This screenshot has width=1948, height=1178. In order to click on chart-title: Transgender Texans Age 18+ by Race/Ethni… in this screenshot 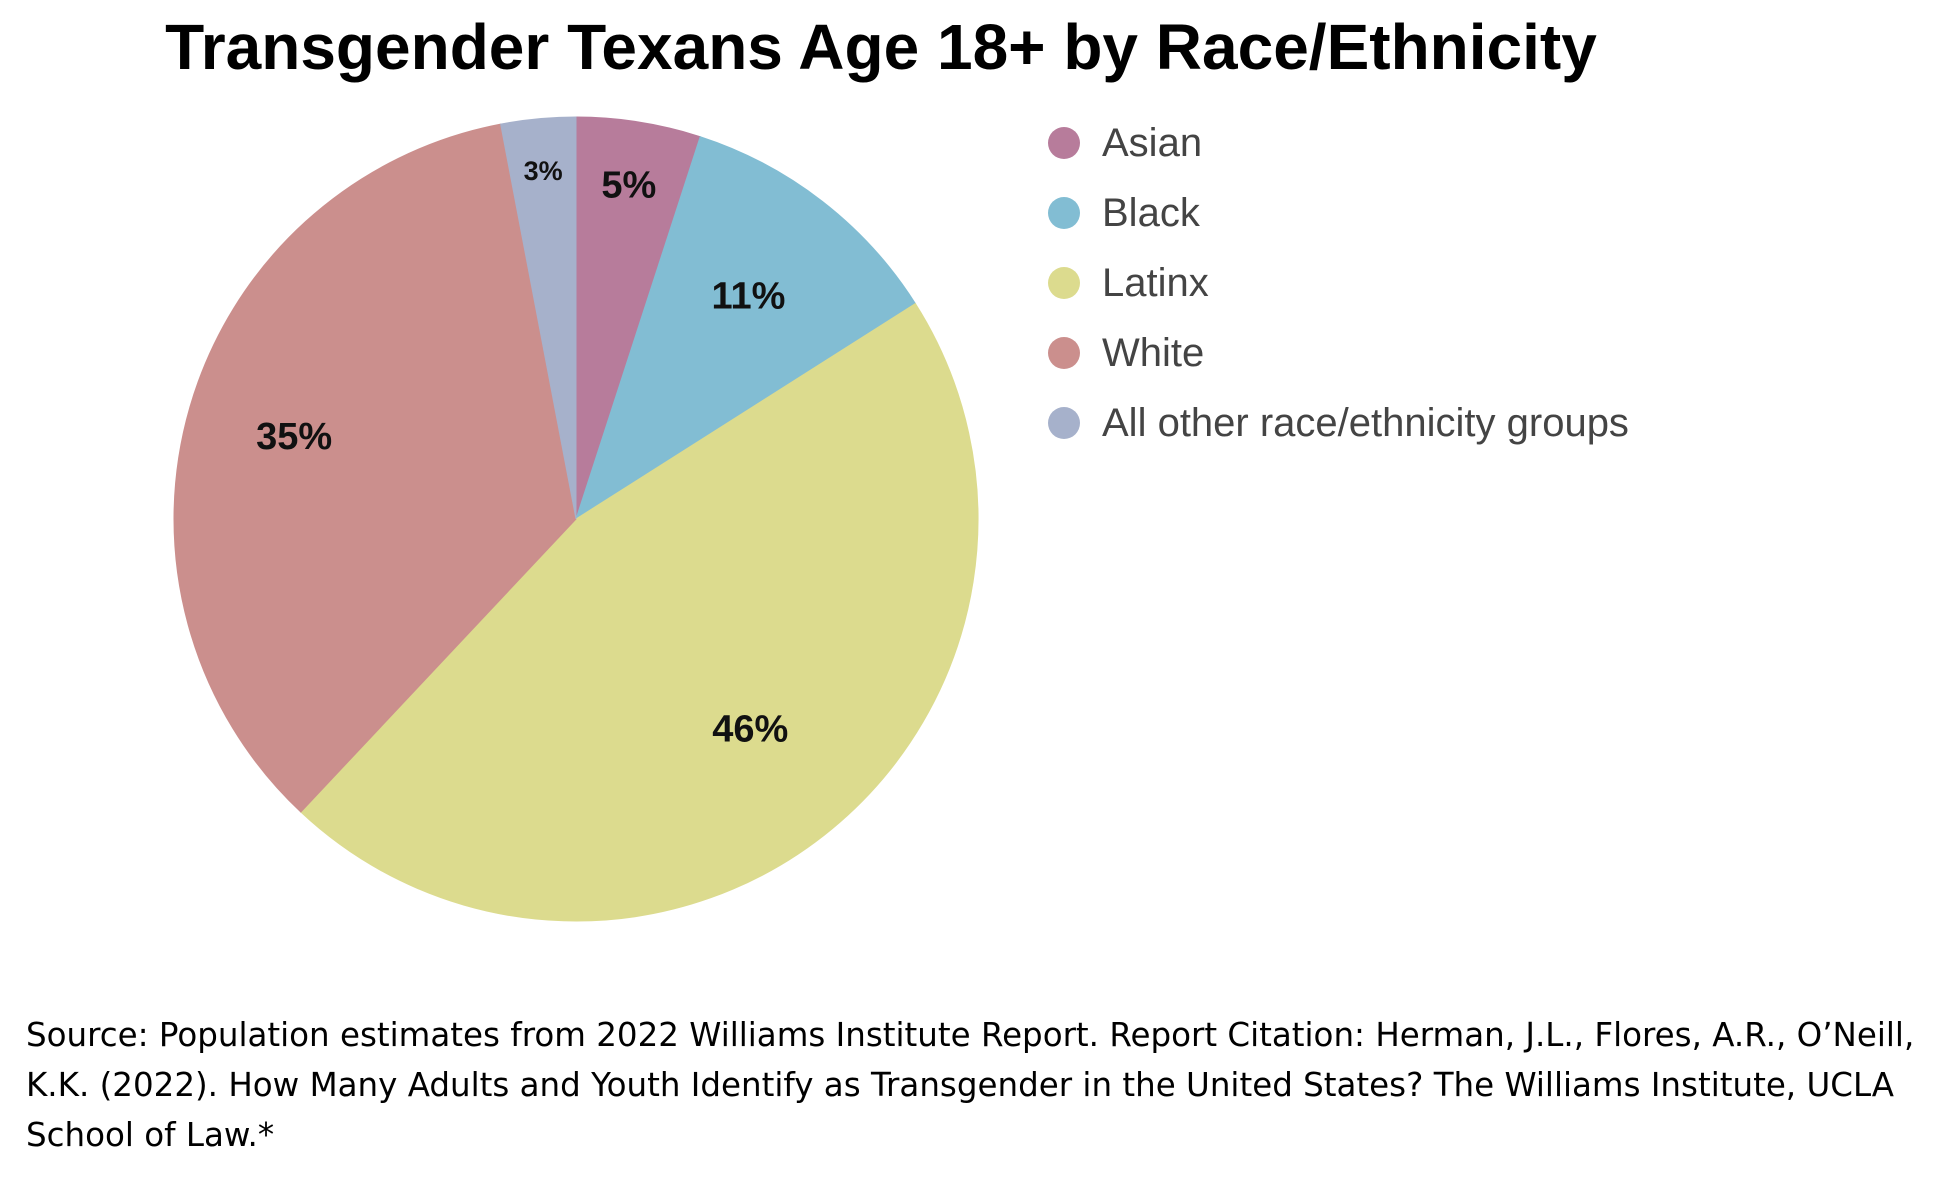, I will do `click(881, 47)`.